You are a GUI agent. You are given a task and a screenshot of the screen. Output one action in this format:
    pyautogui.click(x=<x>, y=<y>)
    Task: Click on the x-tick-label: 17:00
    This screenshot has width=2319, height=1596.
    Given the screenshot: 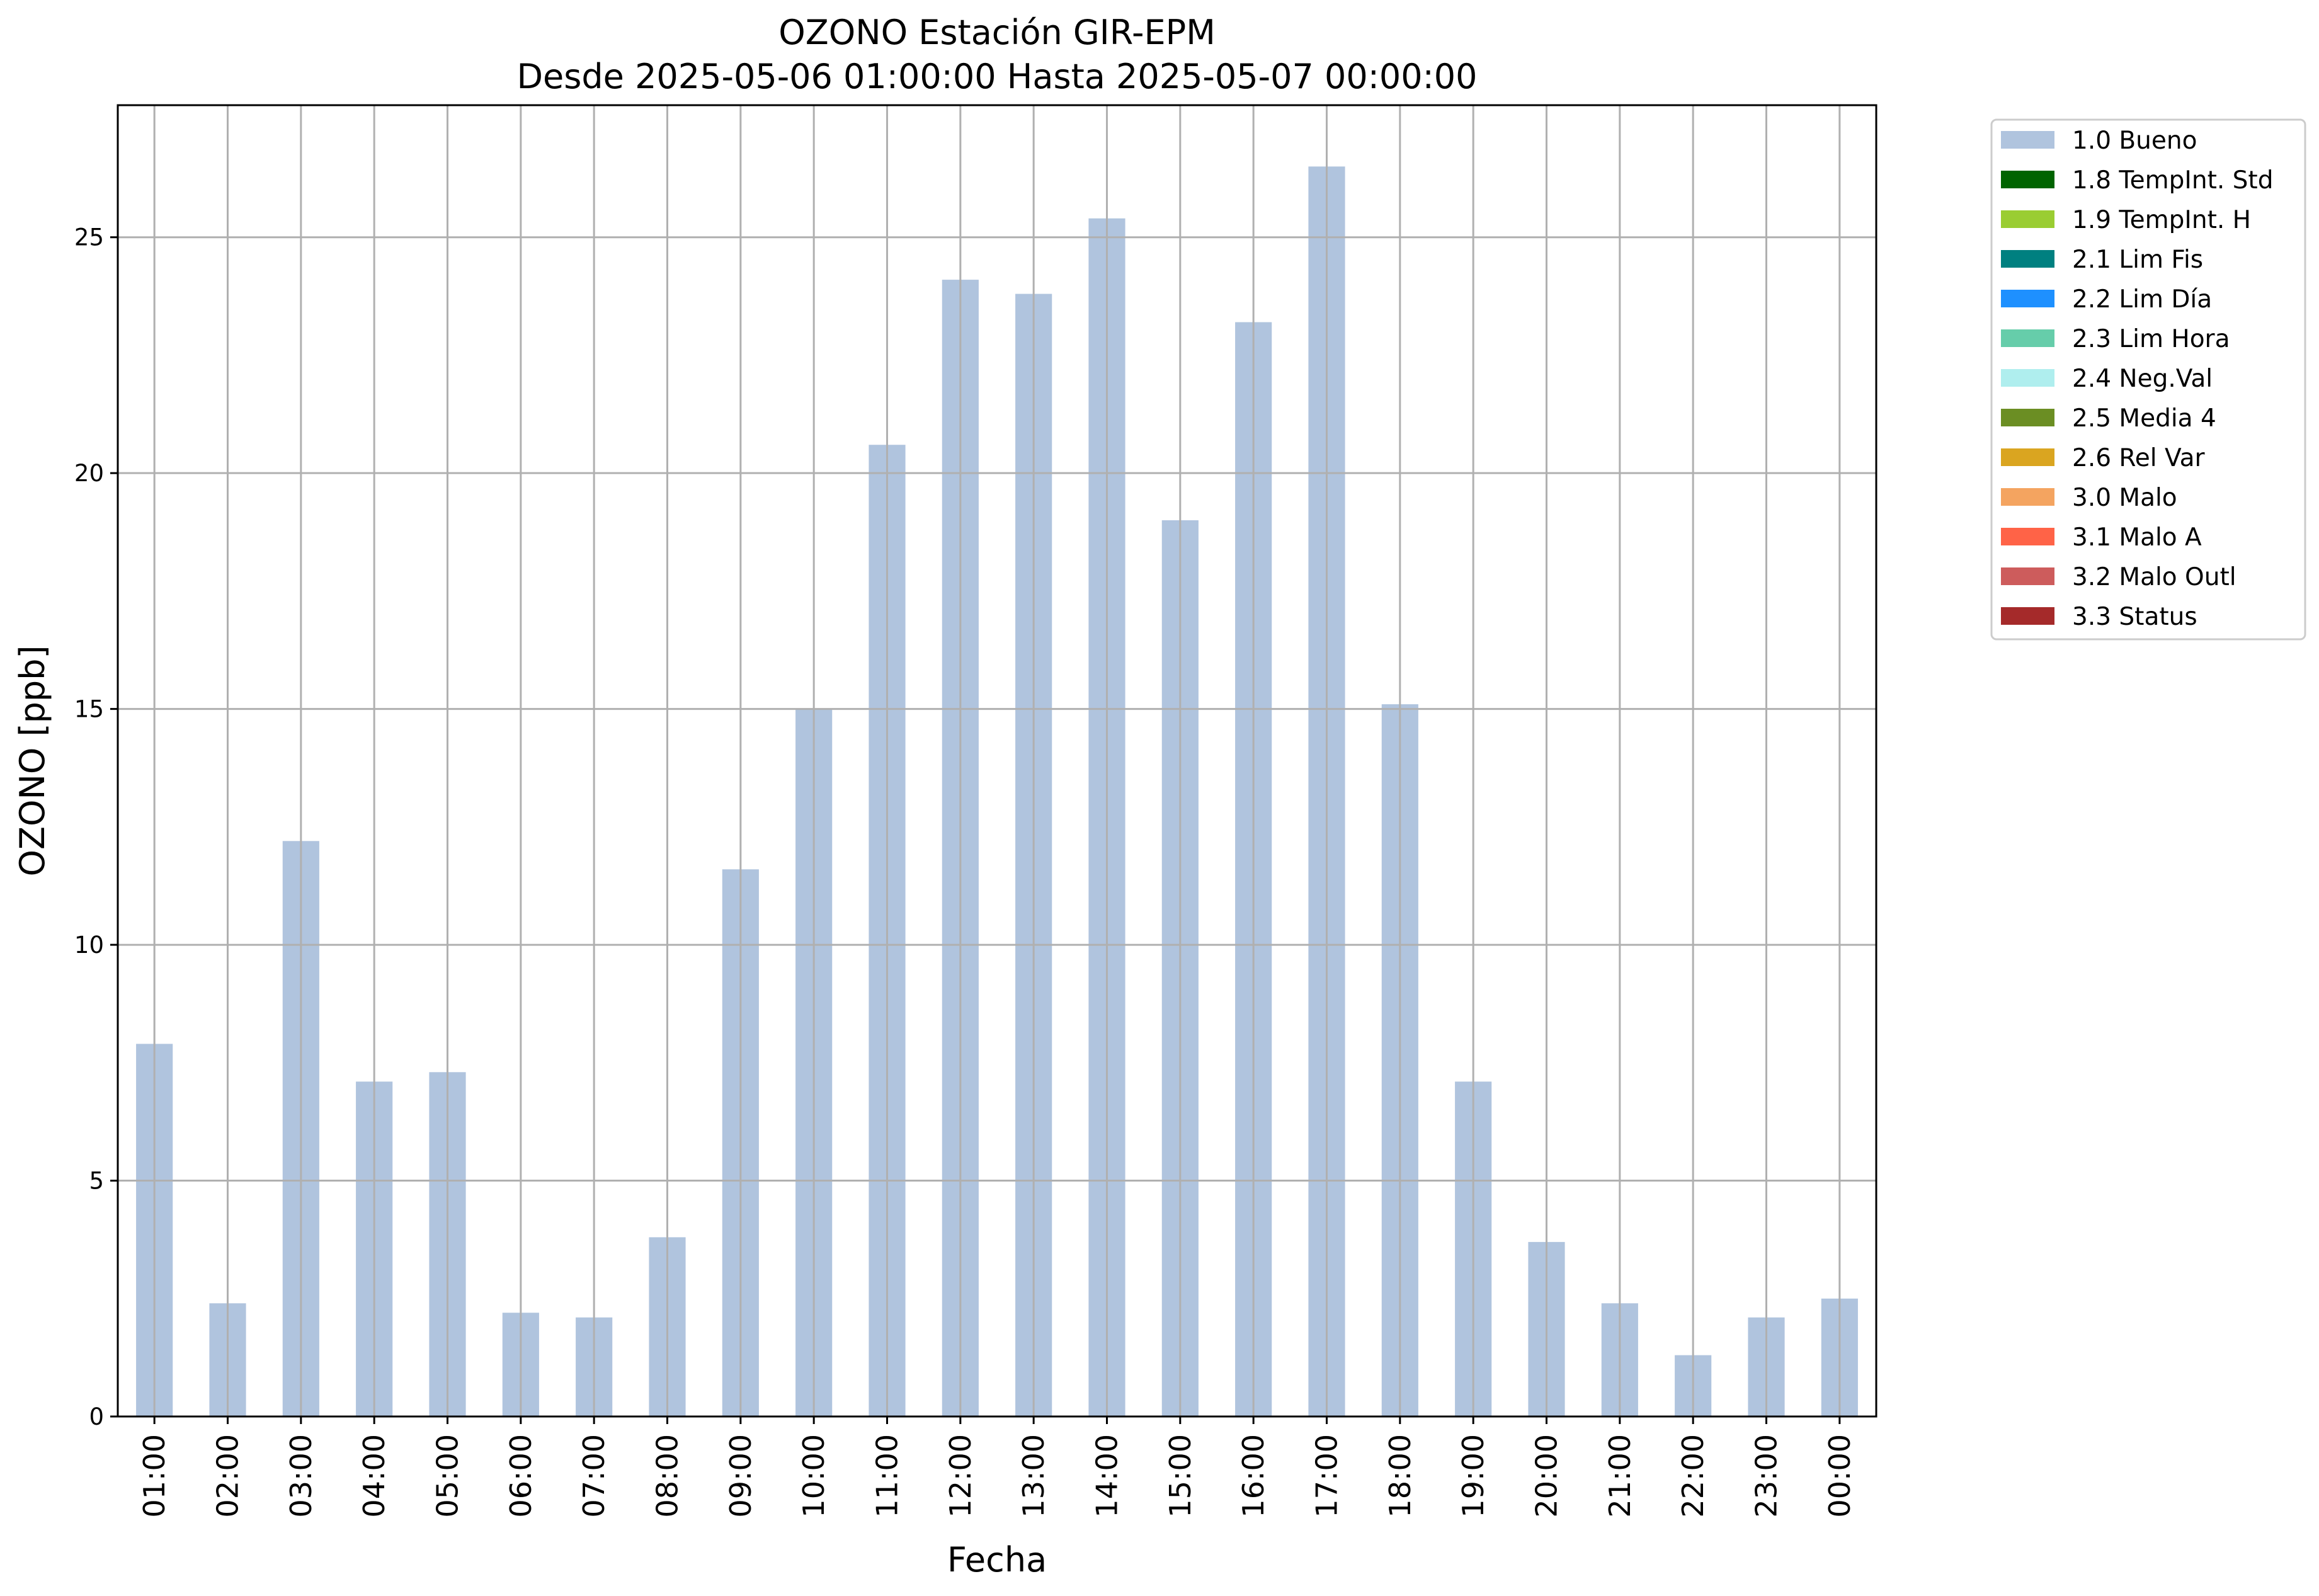 What is the action you would take?
    pyautogui.click(x=1327, y=1476)
    